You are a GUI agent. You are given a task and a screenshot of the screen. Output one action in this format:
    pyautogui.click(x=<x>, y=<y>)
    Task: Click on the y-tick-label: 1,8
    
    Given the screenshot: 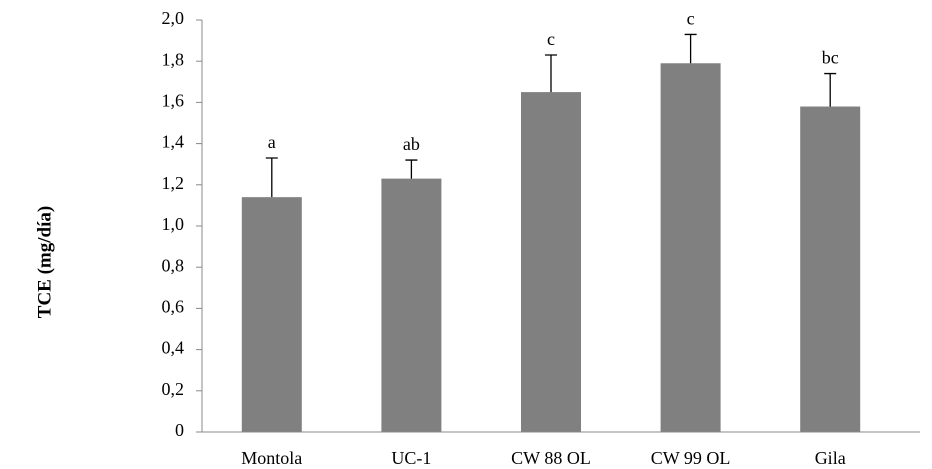 What is the action you would take?
    pyautogui.click(x=173, y=59)
    